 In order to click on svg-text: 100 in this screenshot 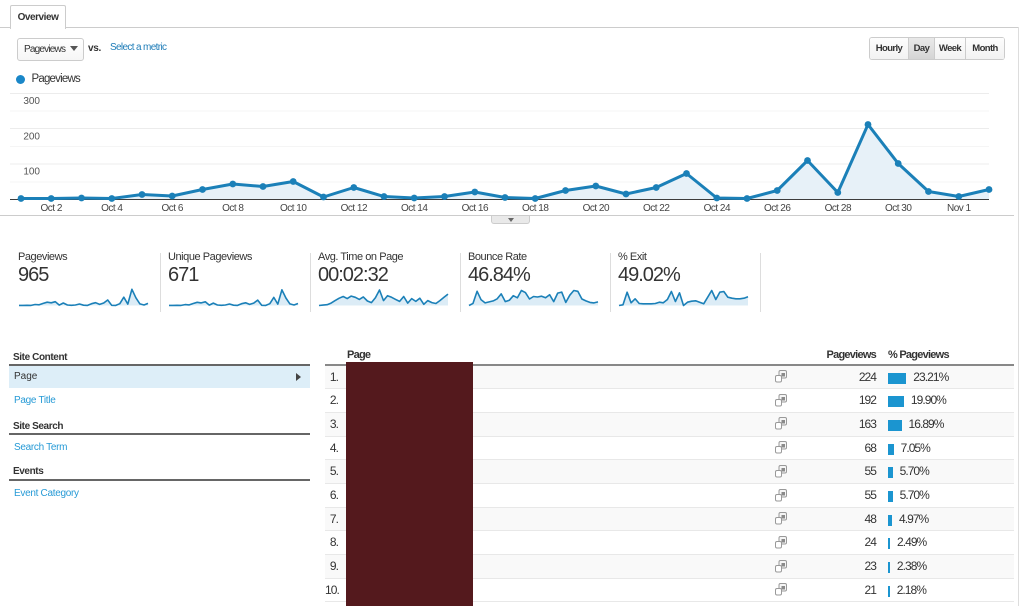, I will do `click(31, 171)`.